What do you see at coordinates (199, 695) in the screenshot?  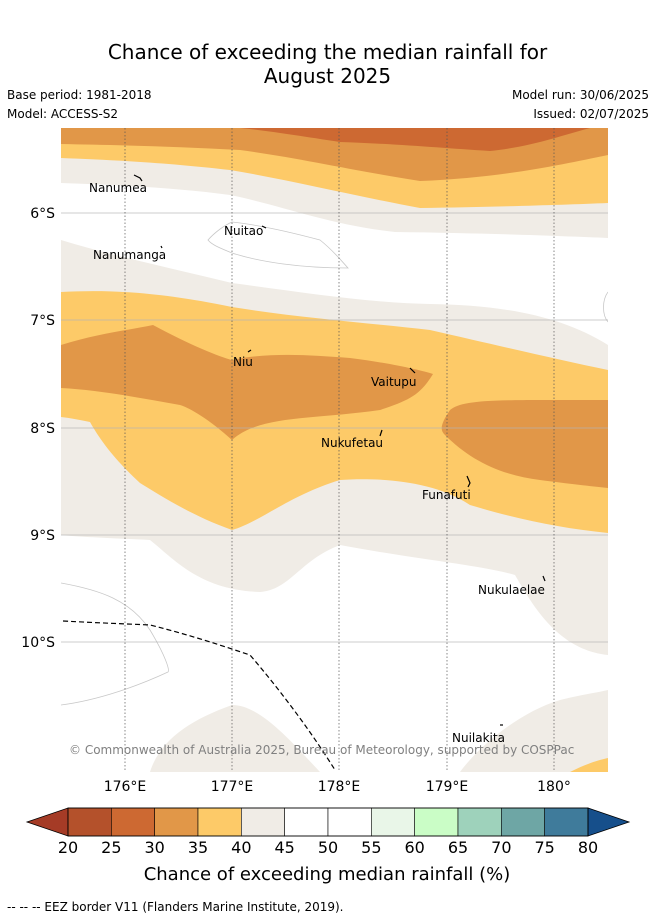 I see `eez-border-line` at bounding box center [199, 695].